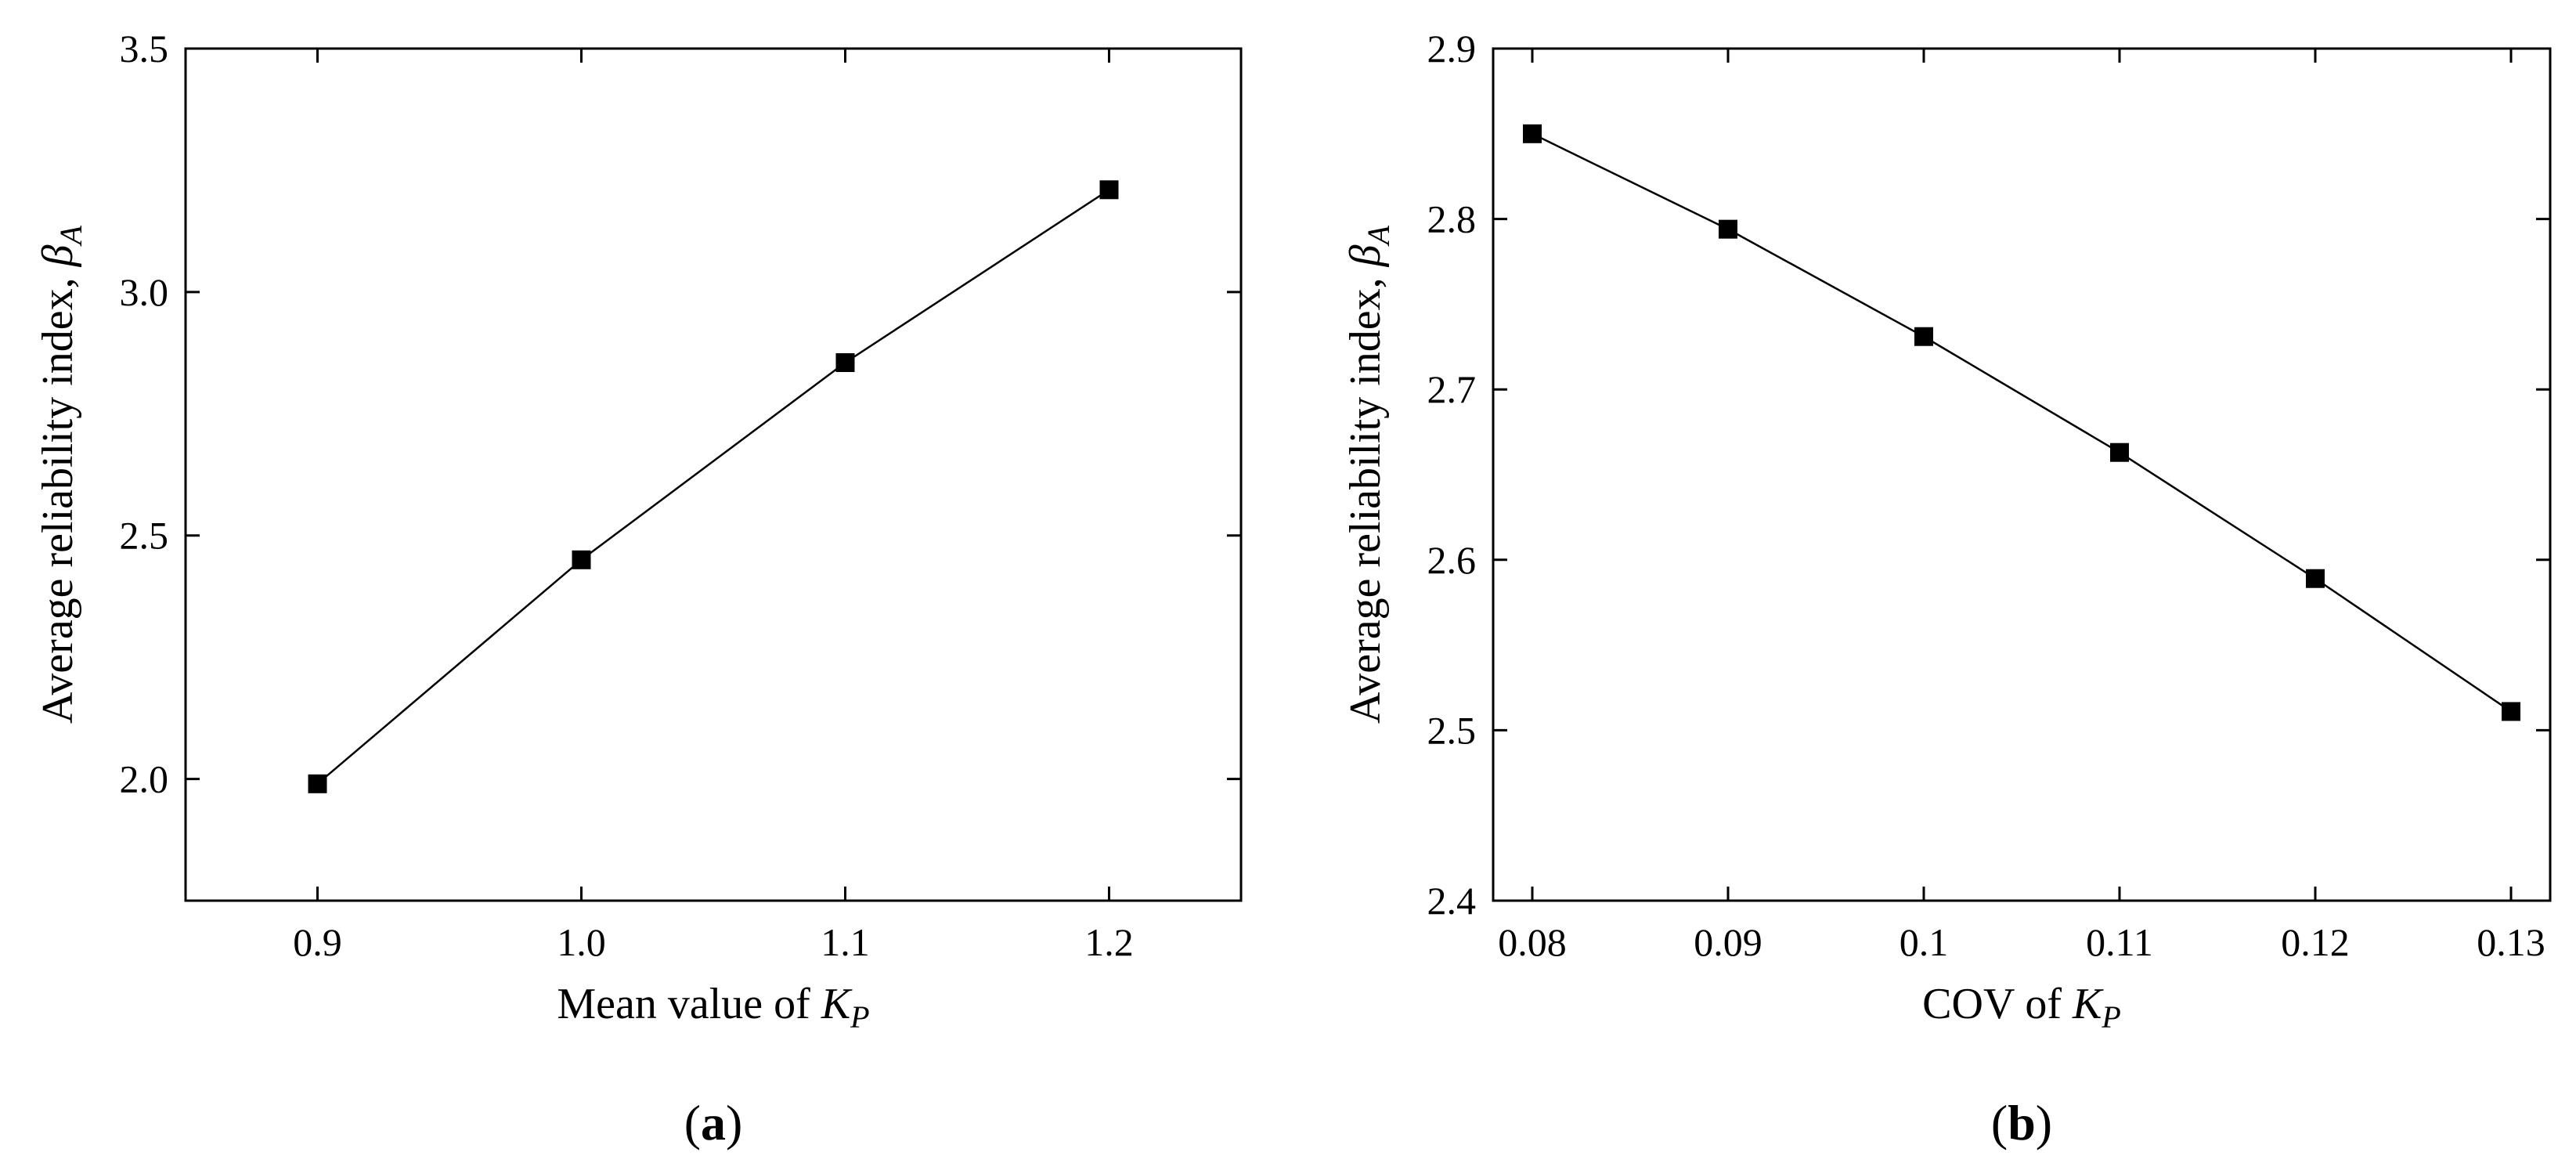  Describe the element at coordinates (1452, 901) in the screenshot. I see `y-tick-label: 2.4` at that location.